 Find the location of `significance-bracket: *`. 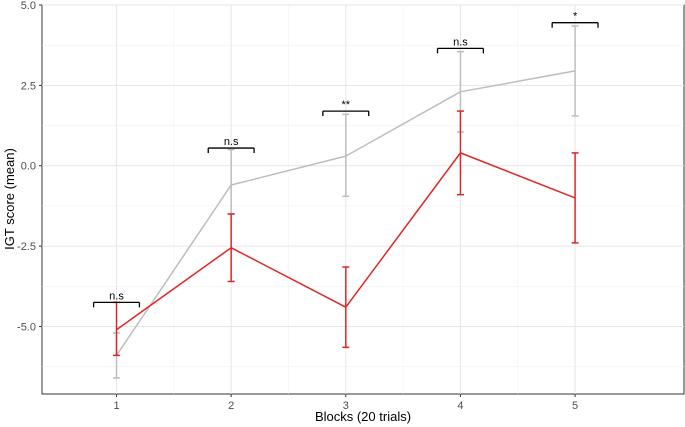

significance-bracket: * is located at coordinates (575, 19).